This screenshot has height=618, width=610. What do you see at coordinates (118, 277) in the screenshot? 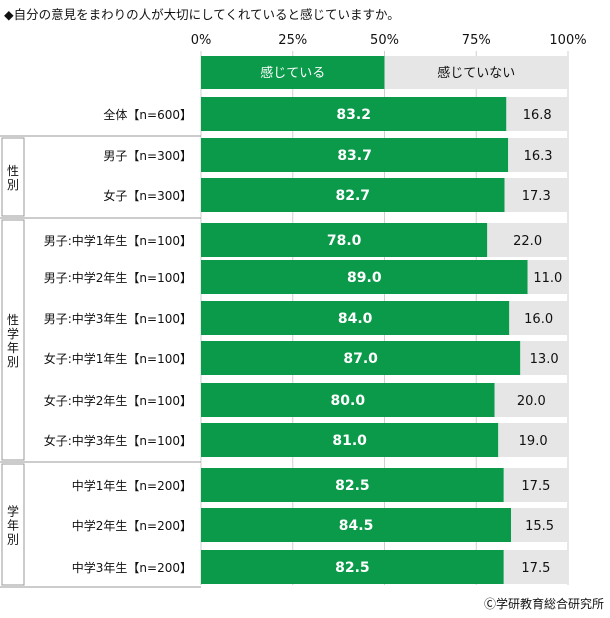
I see `category-label: 男子:中学2年生【n=100】` at bounding box center [118, 277].